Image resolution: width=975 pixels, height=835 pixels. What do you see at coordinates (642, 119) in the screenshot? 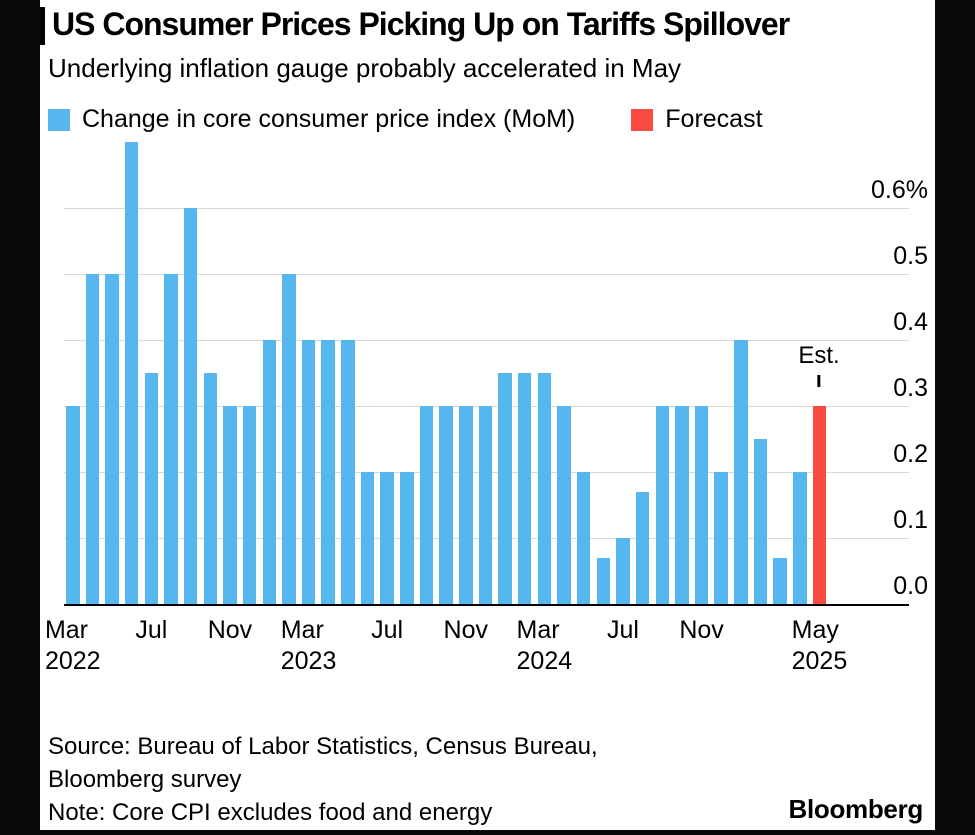
I see `legend-swatch-forecast-icon` at bounding box center [642, 119].